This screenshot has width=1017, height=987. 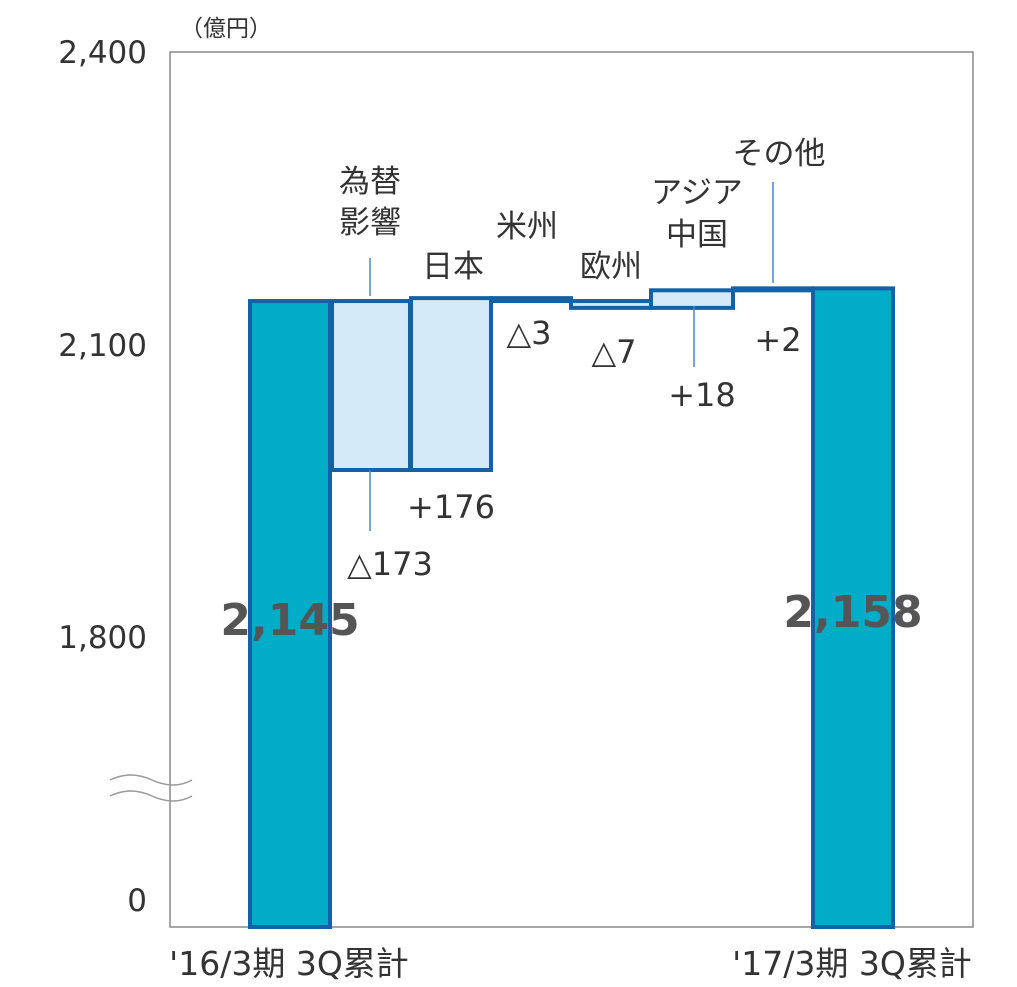 What do you see at coordinates (451, 507) in the screenshot?
I see `delta-value-label: +176` at bounding box center [451, 507].